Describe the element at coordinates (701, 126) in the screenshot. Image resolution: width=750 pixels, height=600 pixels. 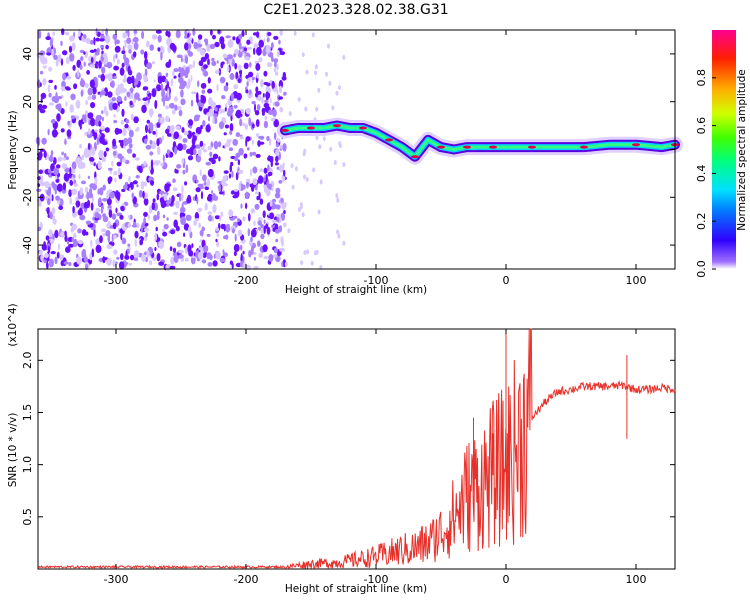
I see `colorbar-tick-label: 0.6` at that location.